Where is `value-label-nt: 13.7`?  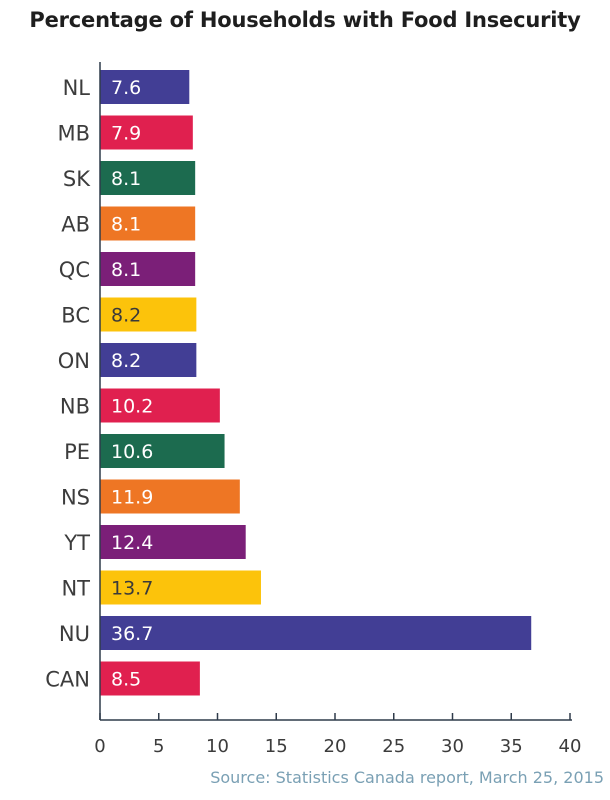
value-label-nt: 13.7 is located at coordinates (132, 589).